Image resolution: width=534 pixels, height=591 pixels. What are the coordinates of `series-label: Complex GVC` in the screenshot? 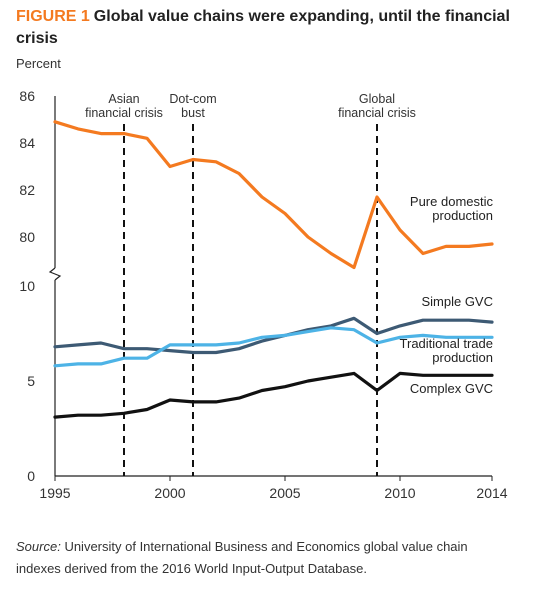 It's located at (451, 388).